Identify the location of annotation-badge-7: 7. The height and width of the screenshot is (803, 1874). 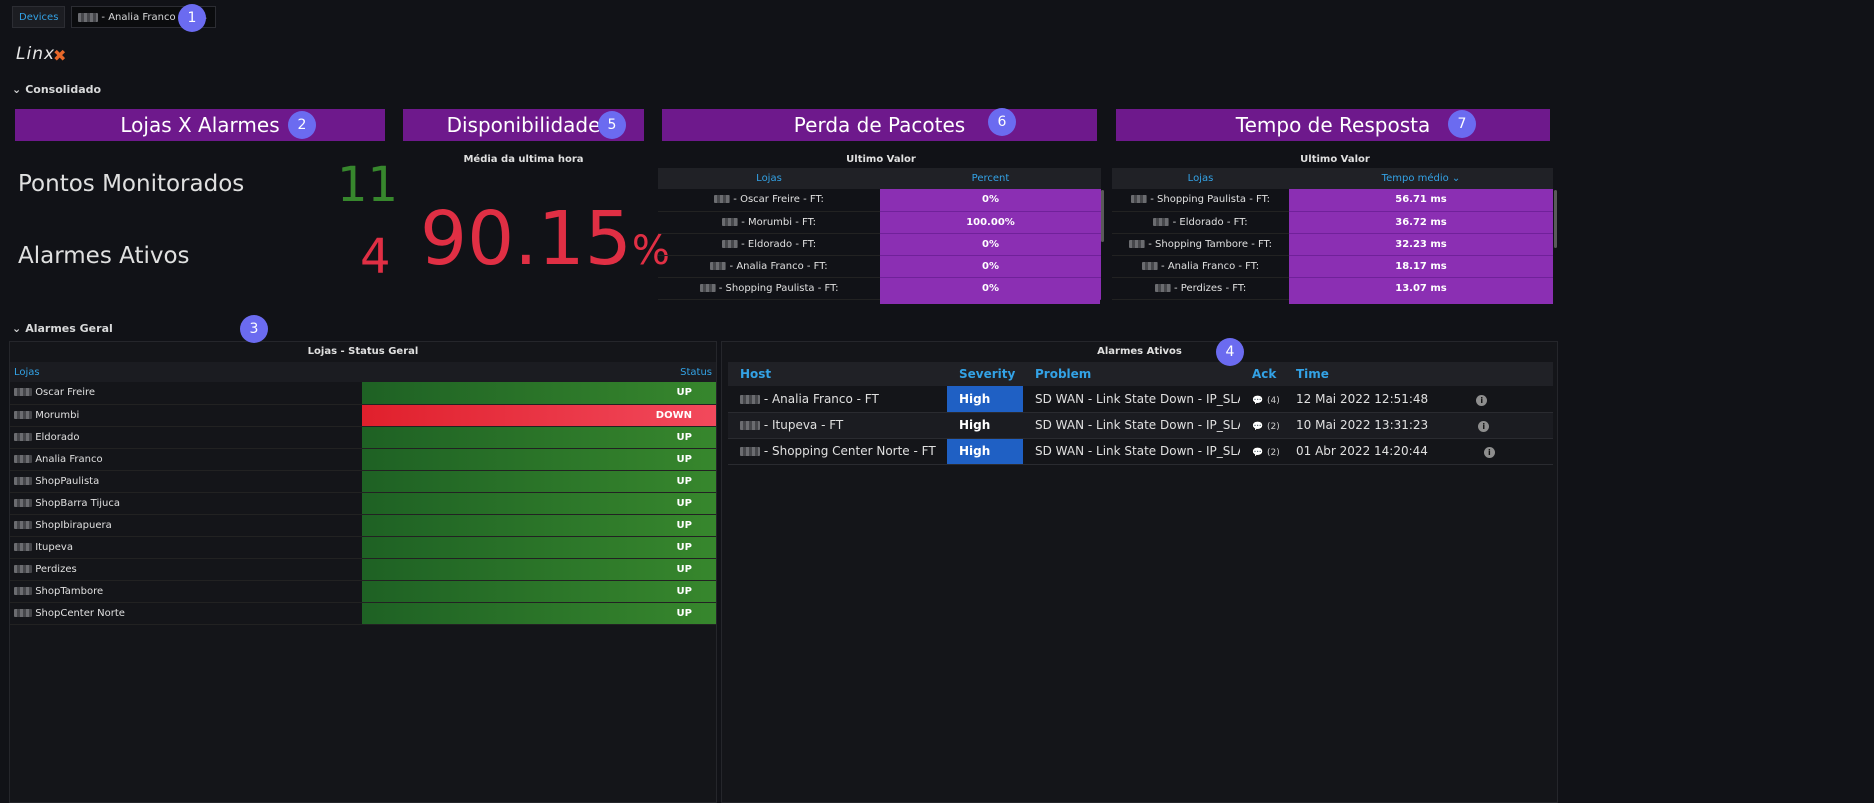
(1462, 124).